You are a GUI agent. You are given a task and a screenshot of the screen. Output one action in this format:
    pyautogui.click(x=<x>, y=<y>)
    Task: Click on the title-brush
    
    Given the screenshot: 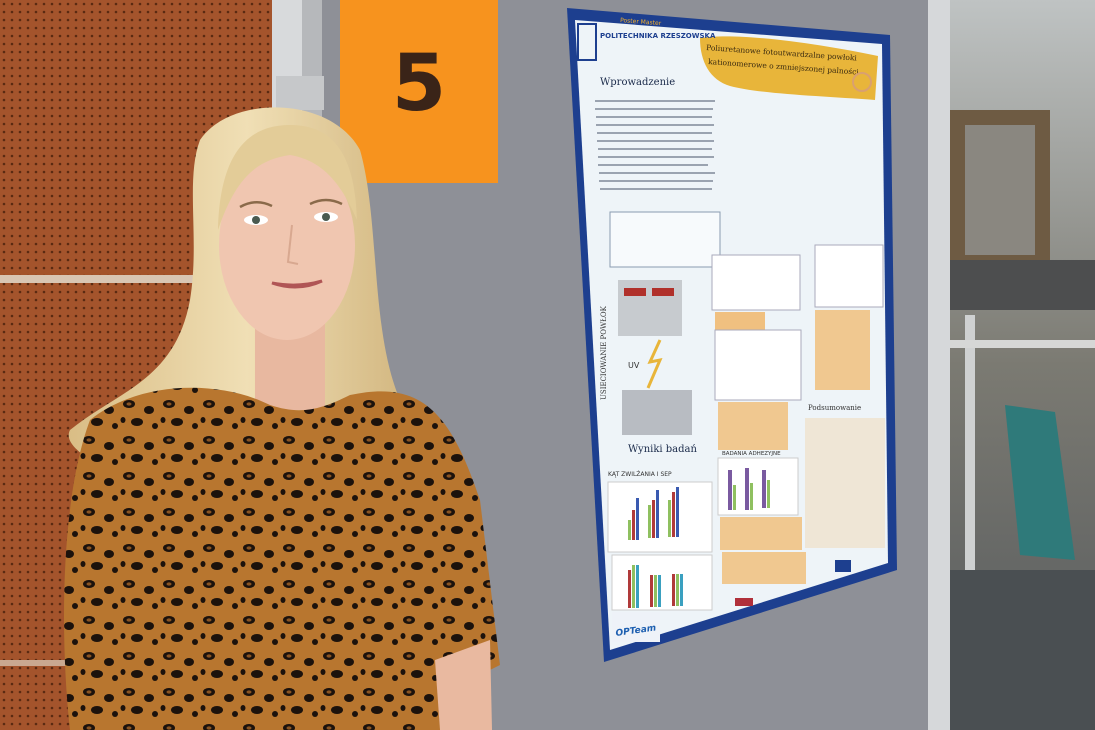 What is the action you would take?
    pyautogui.click(x=789, y=68)
    